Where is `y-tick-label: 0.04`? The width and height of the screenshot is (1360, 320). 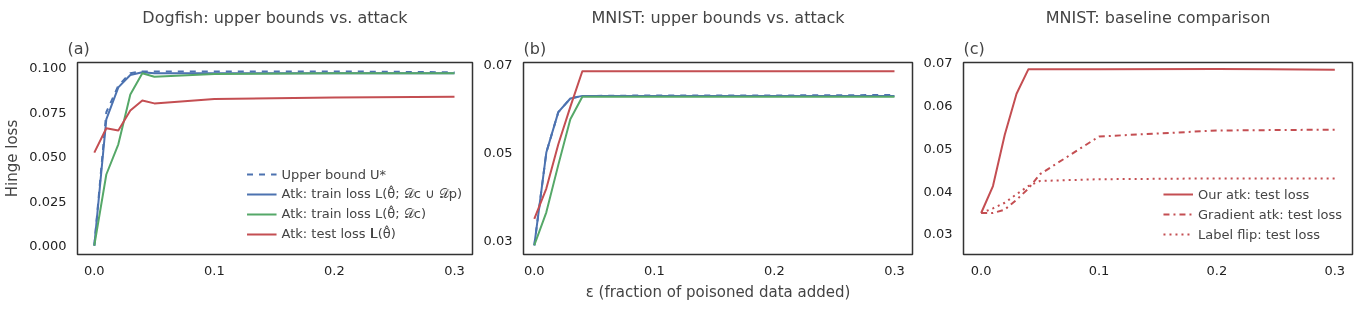 y-tick-label: 0.04 is located at coordinates (938, 191).